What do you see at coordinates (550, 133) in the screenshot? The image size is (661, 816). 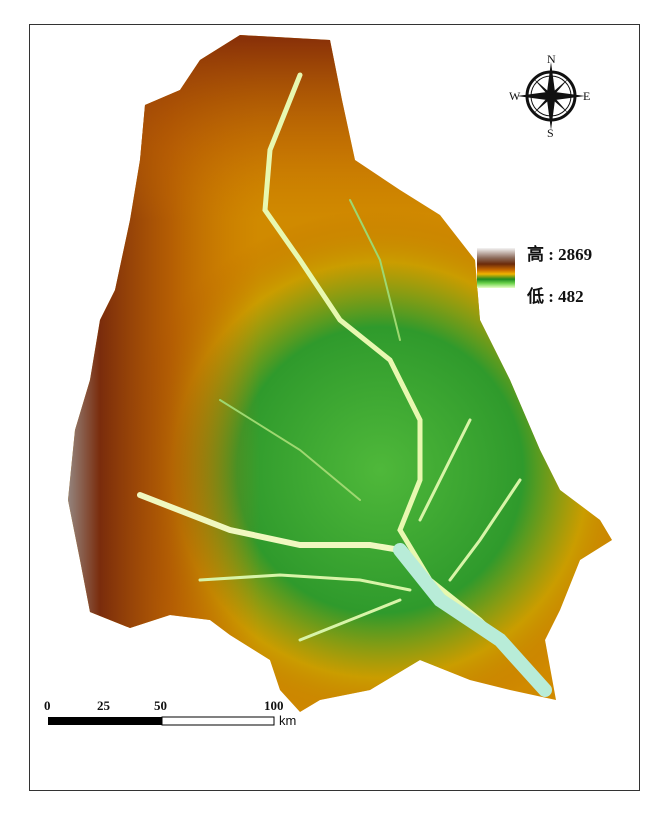 I see `compass-s: S` at bounding box center [550, 133].